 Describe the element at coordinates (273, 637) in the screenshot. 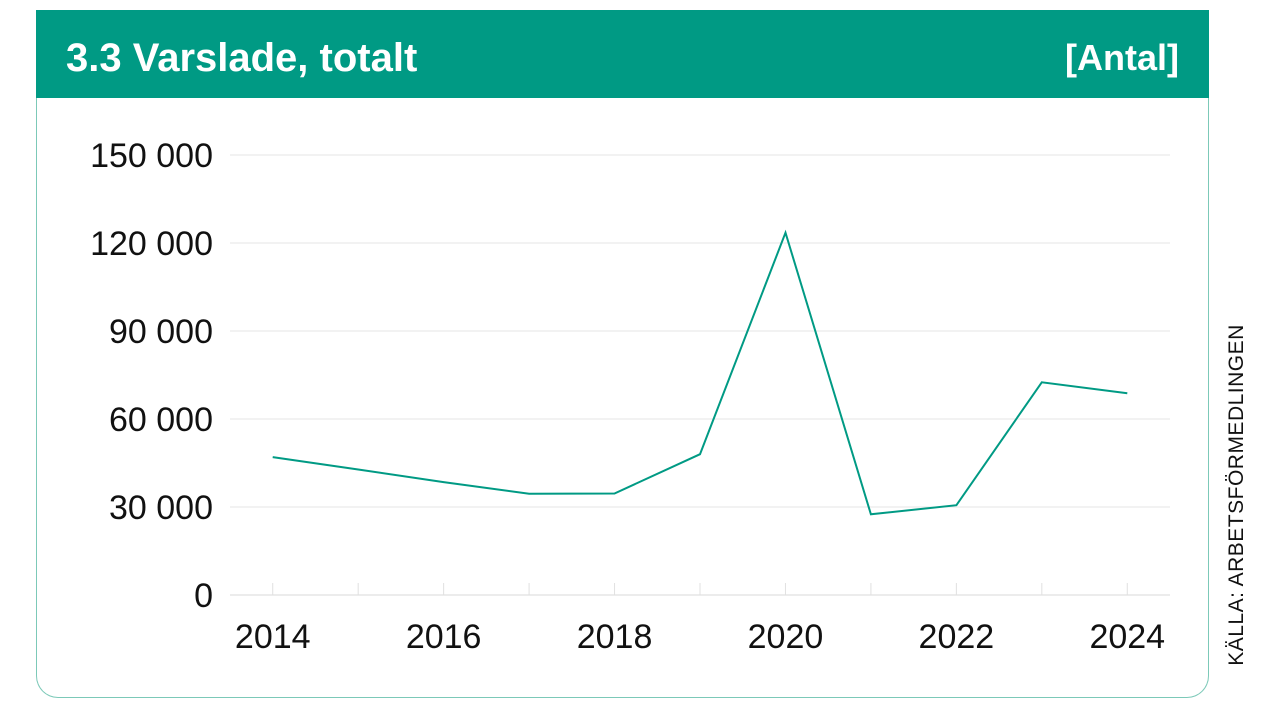

I see `x-tick-label: 2014` at that location.